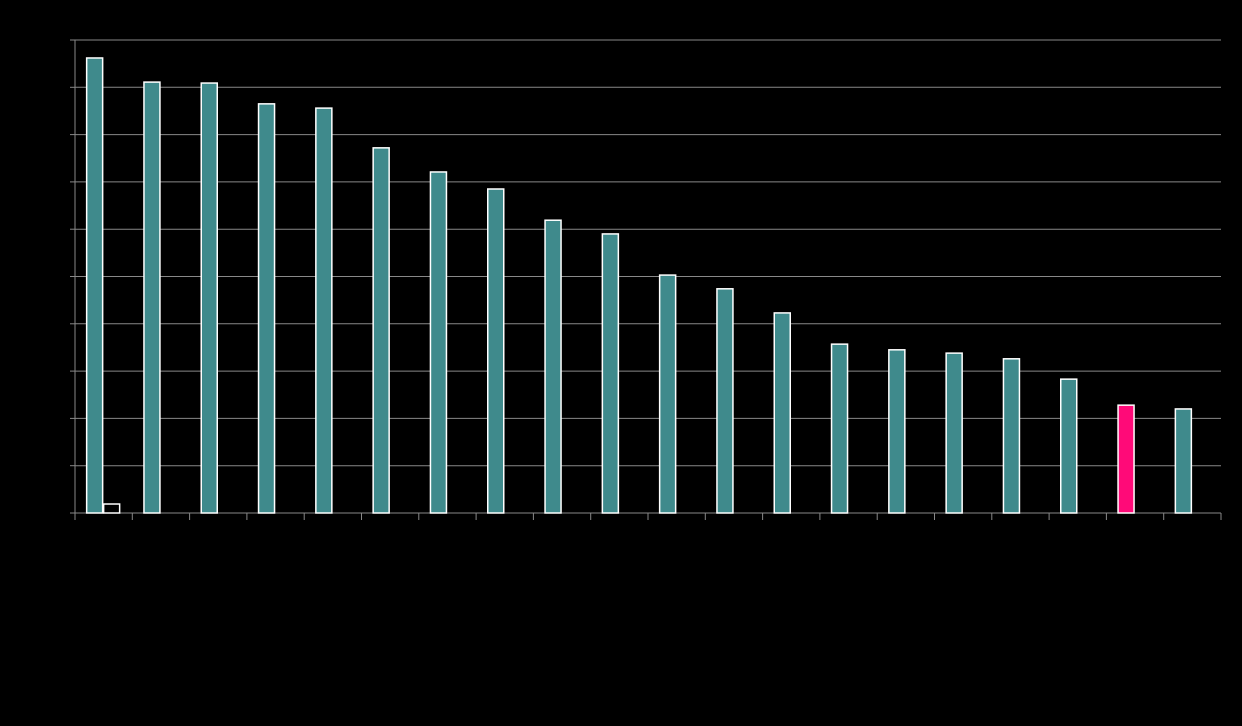 This screenshot has width=1242, height=726. What do you see at coordinates (59, 39) in the screenshot?
I see `y-tick-label: 10` at bounding box center [59, 39].